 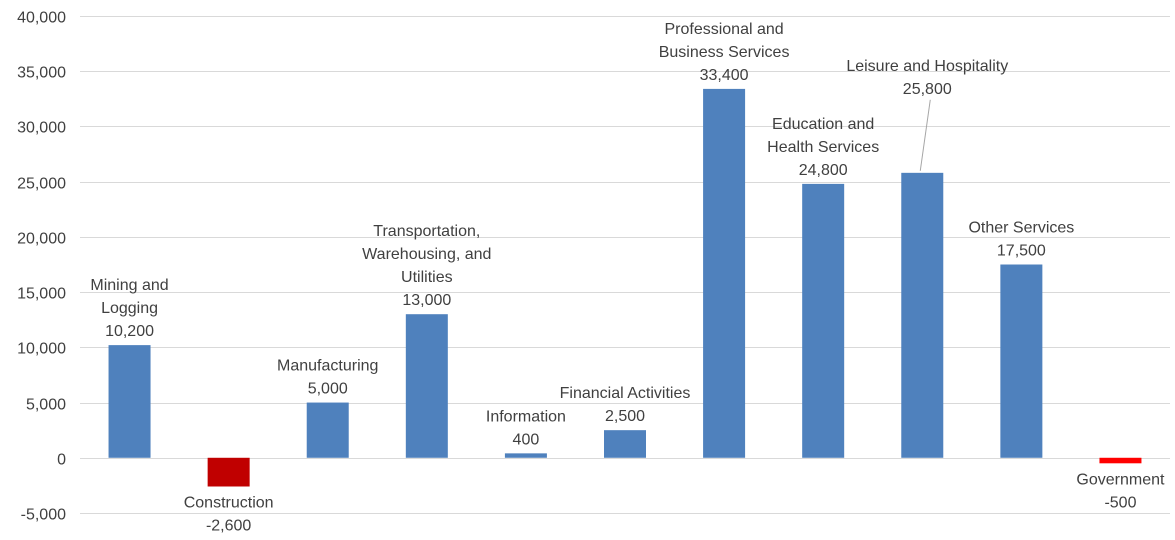 What do you see at coordinates (426, 231) in the screenshot?
I see `category-label: Transportation,` at bounding box center [426, 231].